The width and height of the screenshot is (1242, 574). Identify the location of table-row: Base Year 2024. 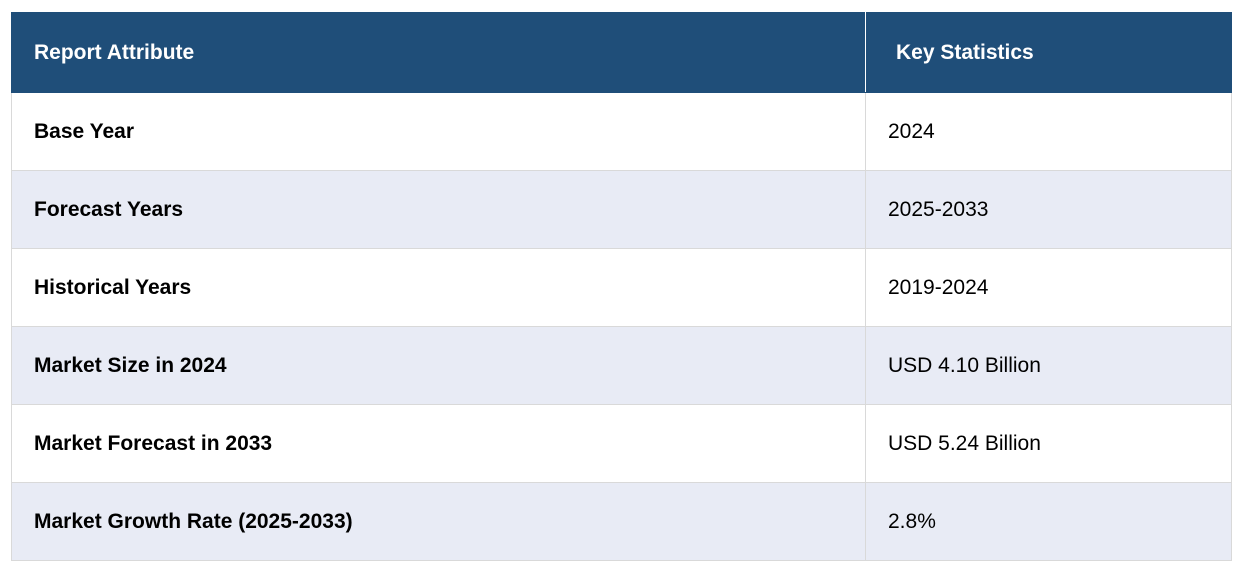
(621, 131).